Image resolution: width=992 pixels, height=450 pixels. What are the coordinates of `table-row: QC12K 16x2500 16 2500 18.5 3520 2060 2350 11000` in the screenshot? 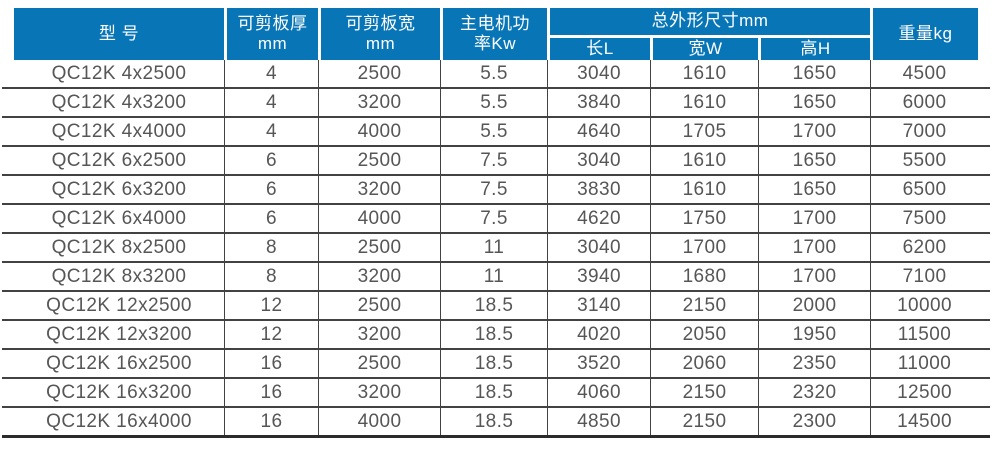 It's located at (496, 364).